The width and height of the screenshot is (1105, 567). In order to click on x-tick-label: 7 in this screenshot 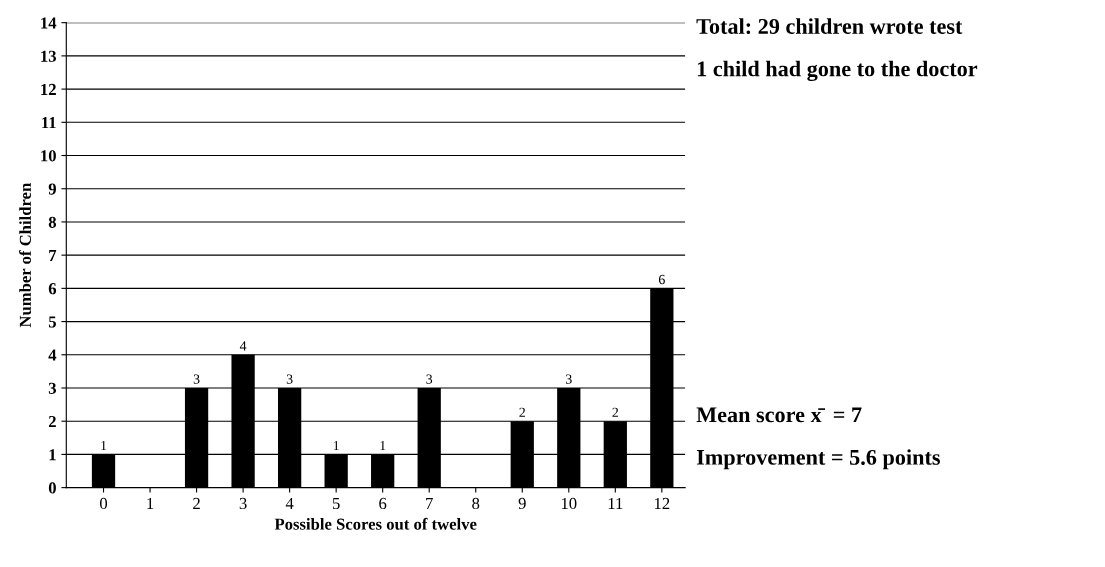, I will do `click(429, 503)`.